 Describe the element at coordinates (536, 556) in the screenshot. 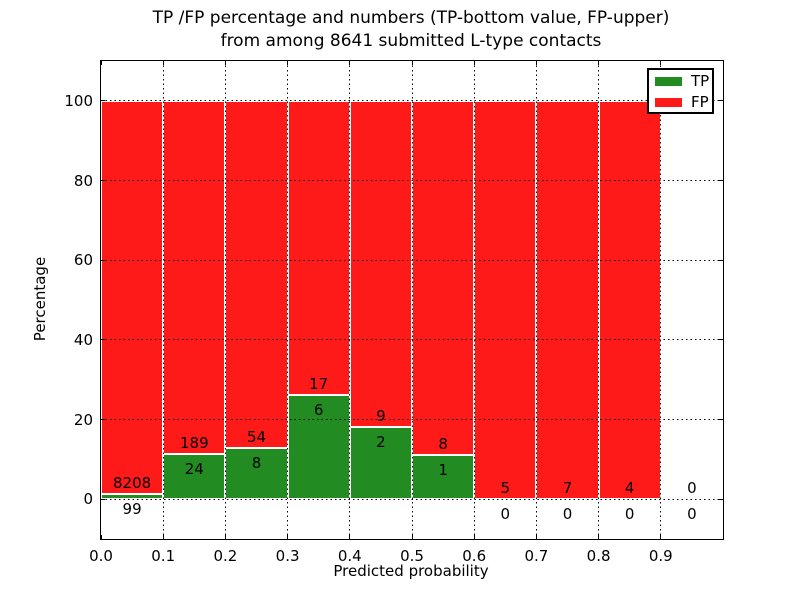

I see `x-tick-label: 0.7` at that location.